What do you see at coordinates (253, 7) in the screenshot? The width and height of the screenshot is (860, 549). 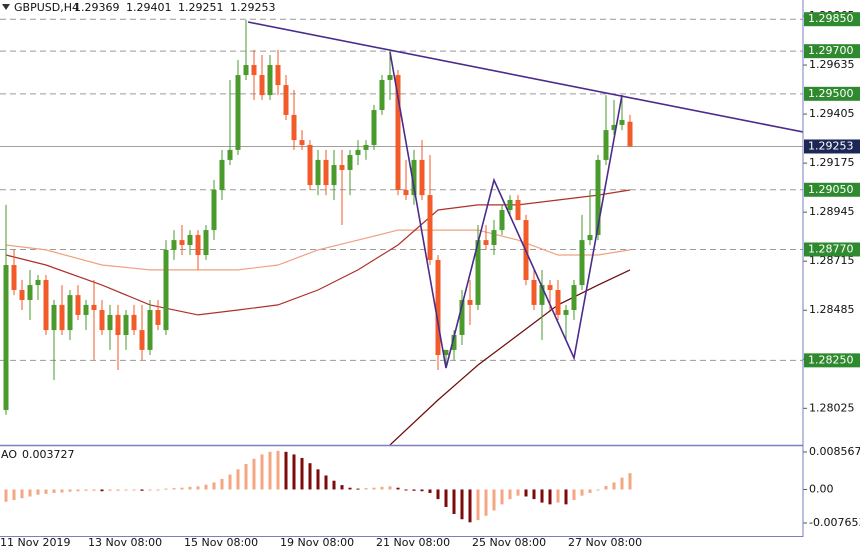 I see `ohlc-close: 1.29253` at bounding box center [253, 7].